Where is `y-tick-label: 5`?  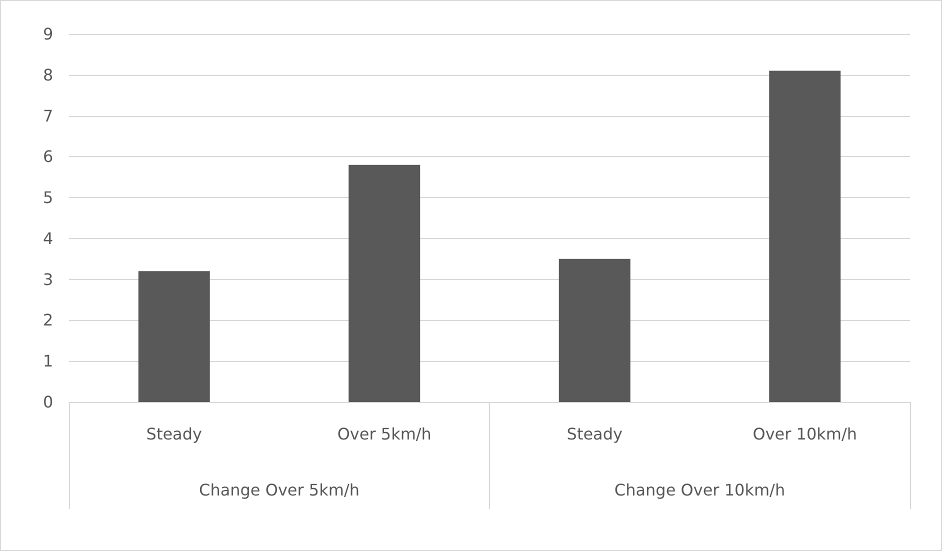
y-tick-label: 5 is located at coordinates (48, 198).